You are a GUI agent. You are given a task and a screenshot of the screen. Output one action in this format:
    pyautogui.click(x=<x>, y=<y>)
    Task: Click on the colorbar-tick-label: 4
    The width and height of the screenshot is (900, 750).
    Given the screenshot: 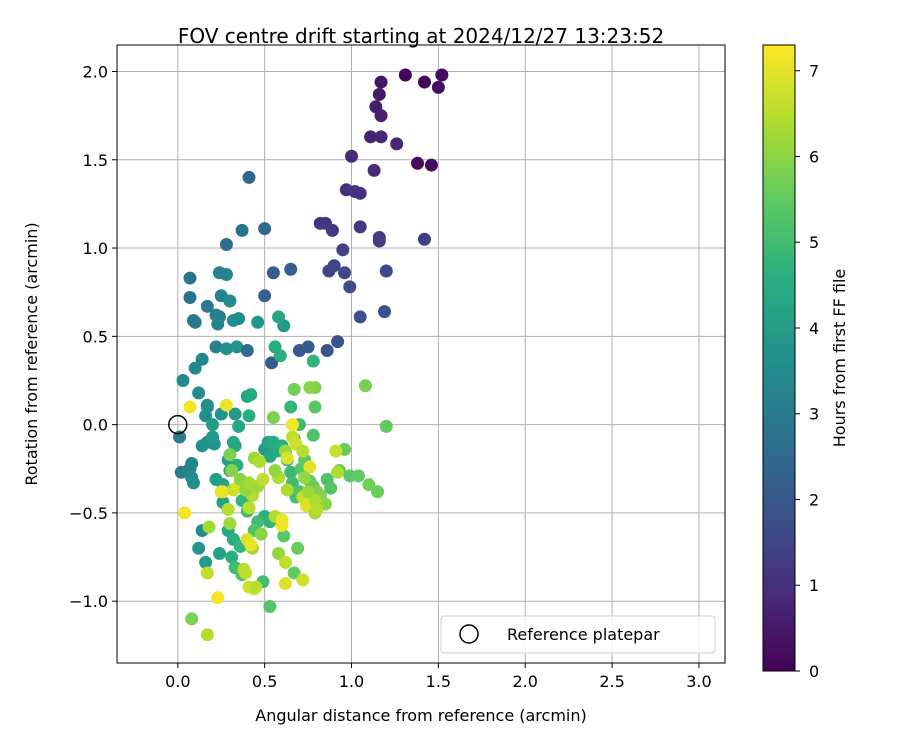 What is the action you would take?
    pyautogui.click(x=814, y=328)
    